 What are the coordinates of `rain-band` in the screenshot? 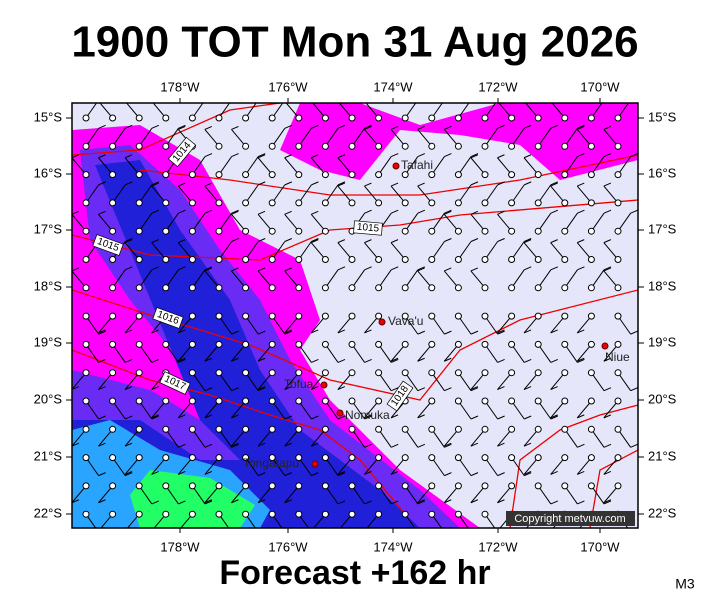 It's located at (192, 499).